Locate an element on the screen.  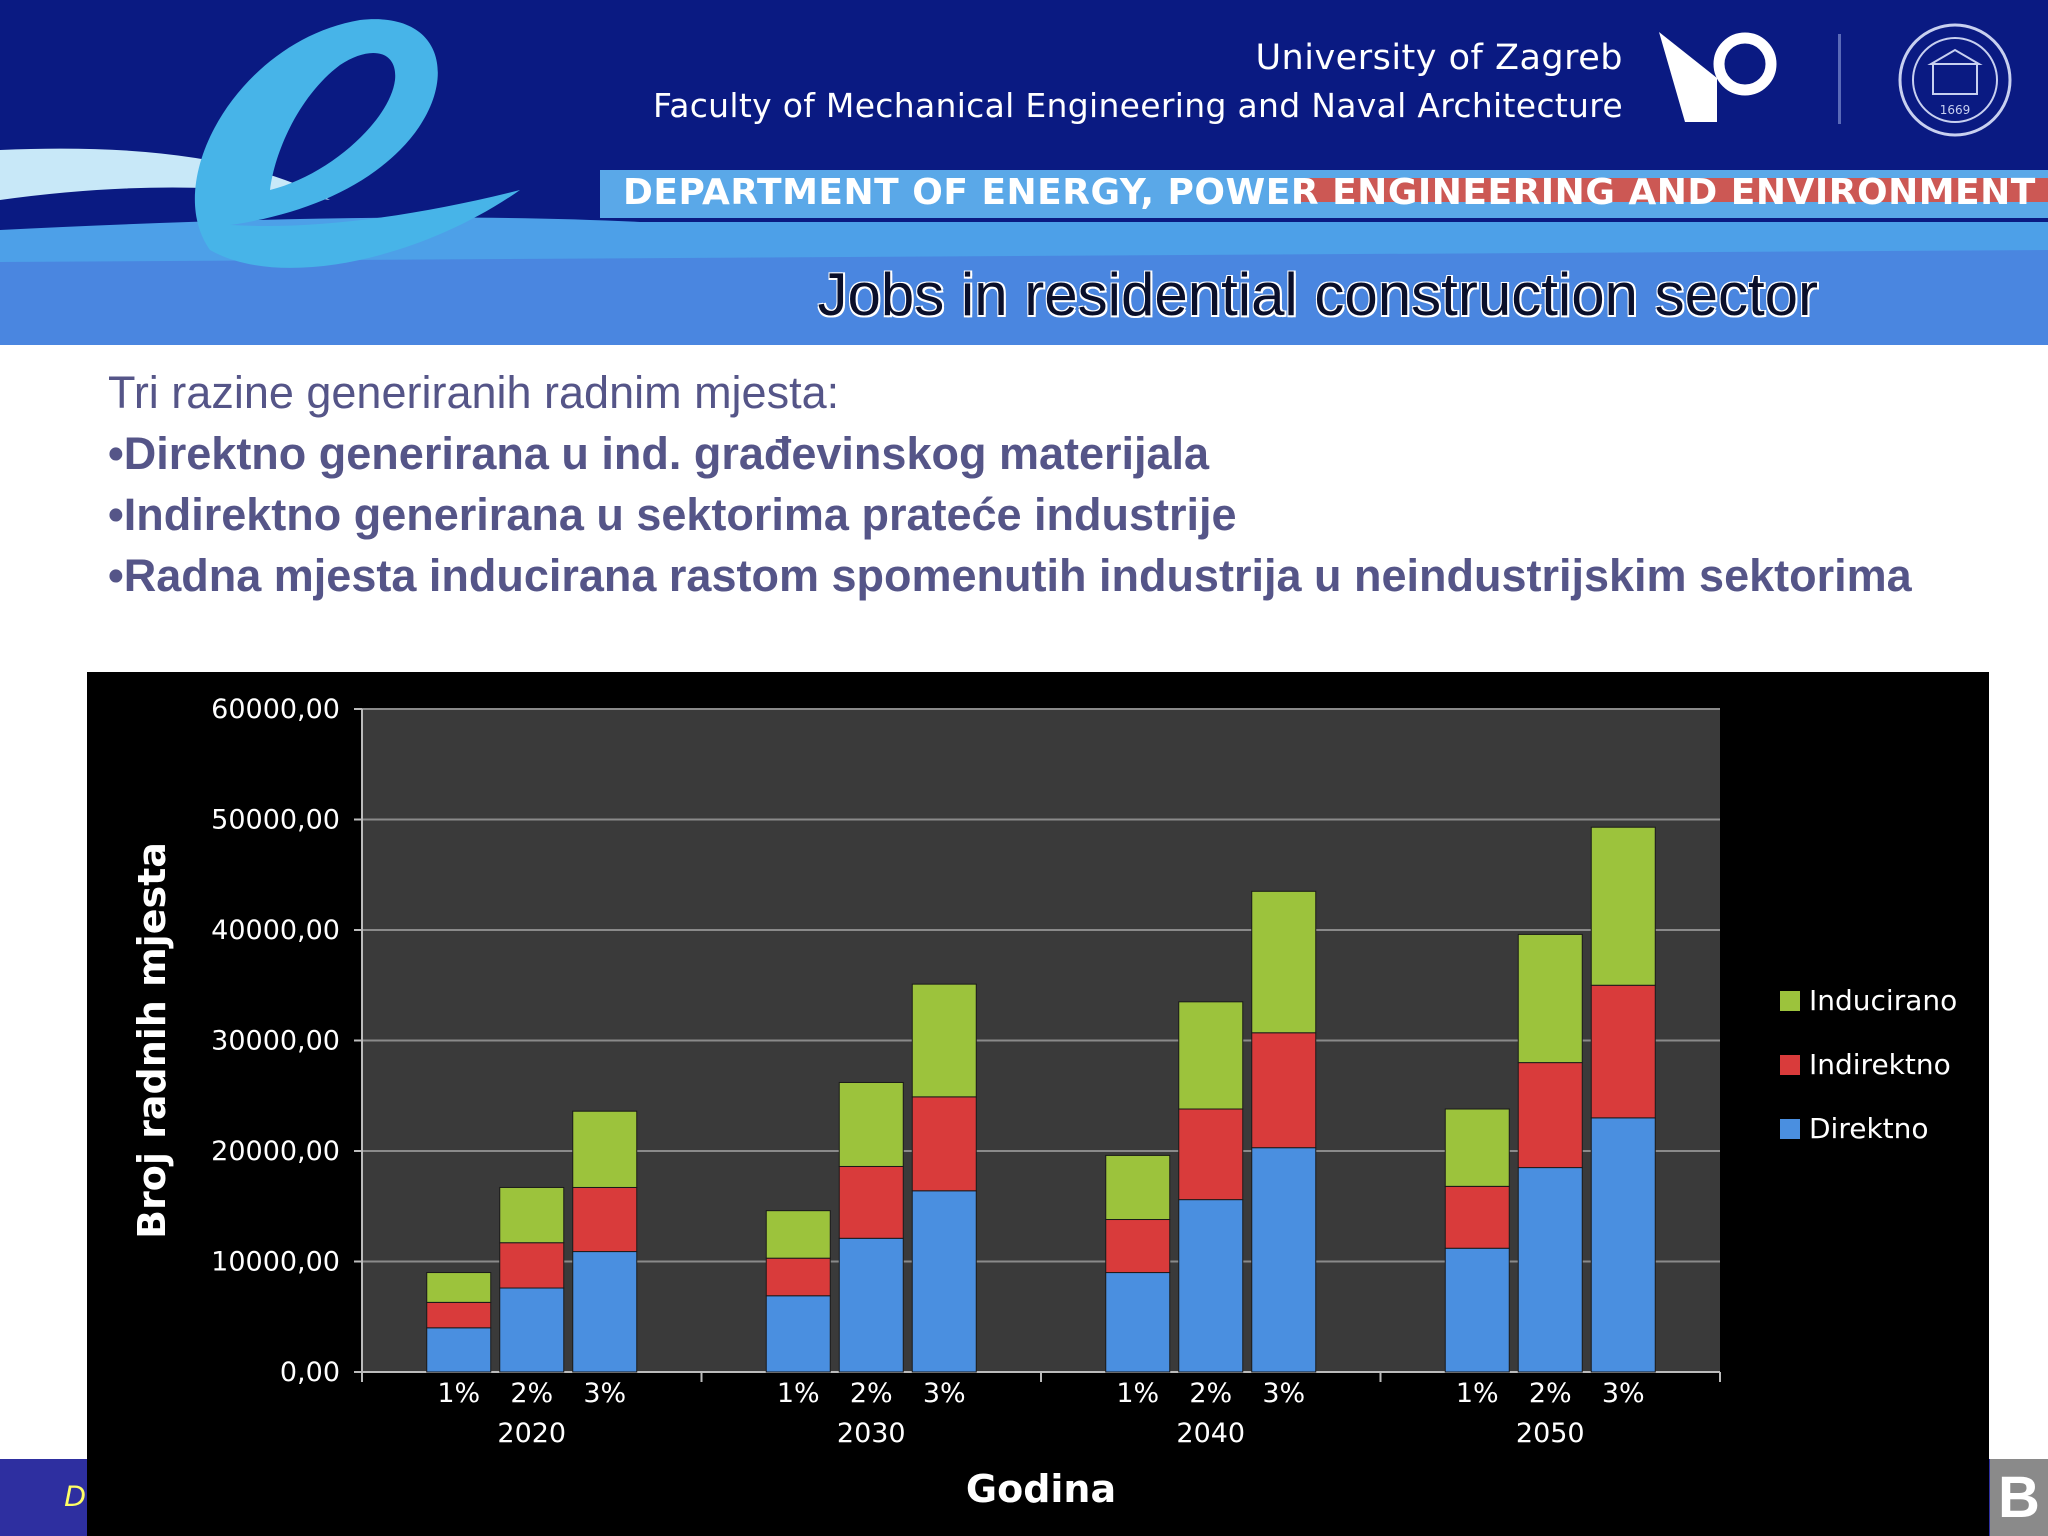
logo-divider is located at coordinates (1839, 79).